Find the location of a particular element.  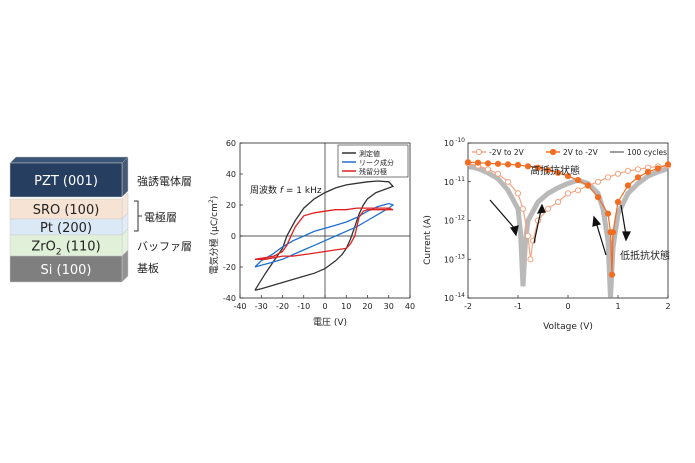

low-resistance-annotation: 低抵抗状態 is located at coordinates (645, 255).